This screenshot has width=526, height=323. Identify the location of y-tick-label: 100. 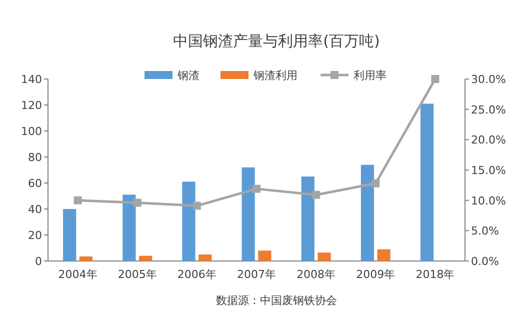
(31, 131).